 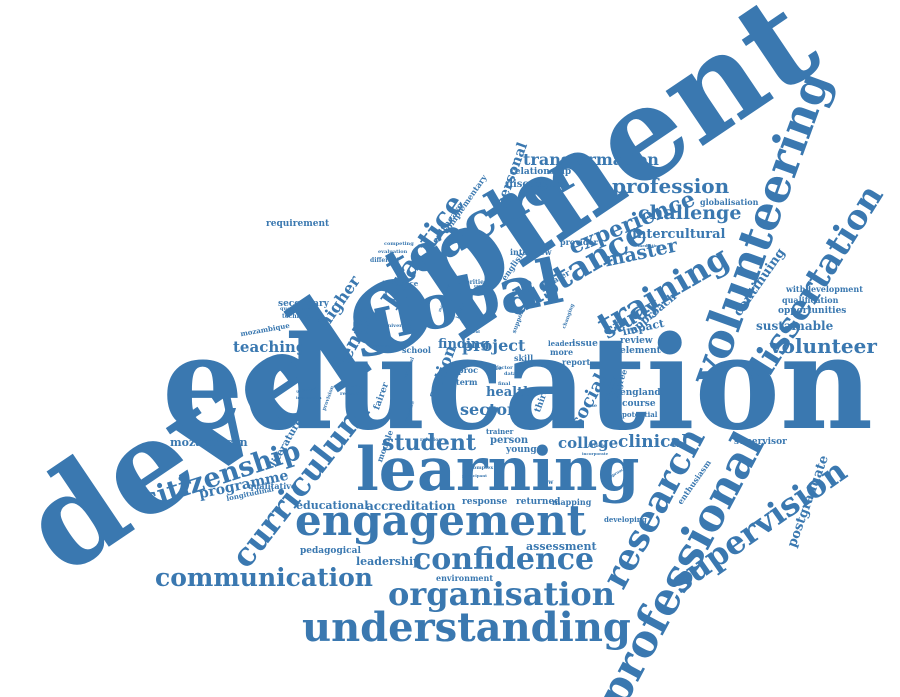 What do you see at coordinates (636, 341) in the screenshot?
I see `word-review: review` at bounding box center [636, 341].